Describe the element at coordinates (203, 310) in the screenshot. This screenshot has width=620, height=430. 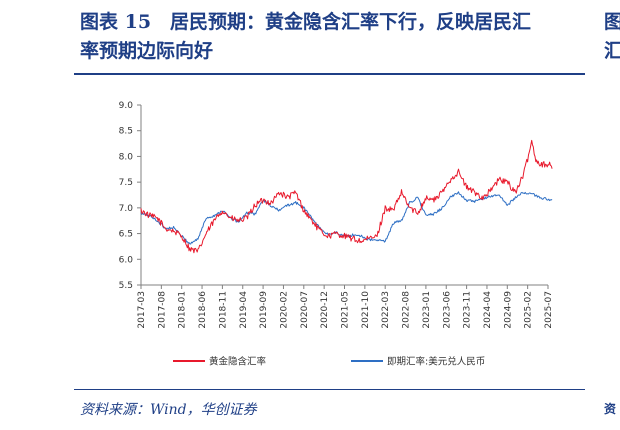
I see `x-tick-label: 2018-06` at that location.